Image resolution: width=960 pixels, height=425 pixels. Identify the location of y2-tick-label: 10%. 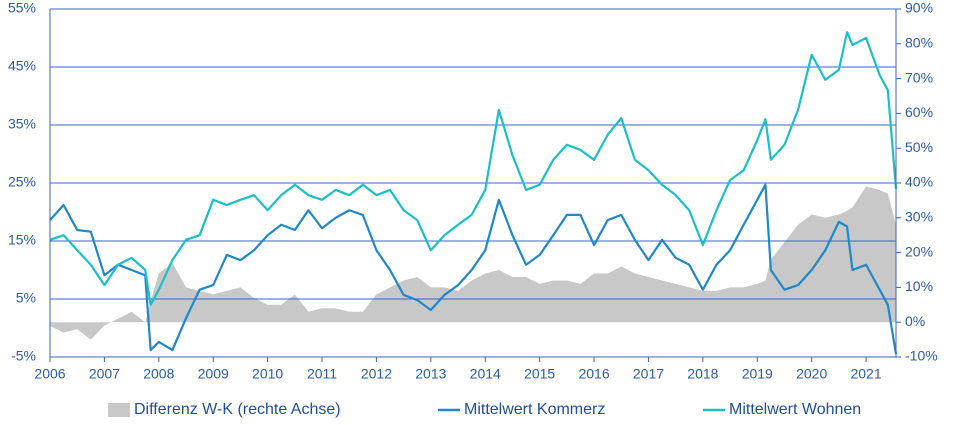
(919, 286).